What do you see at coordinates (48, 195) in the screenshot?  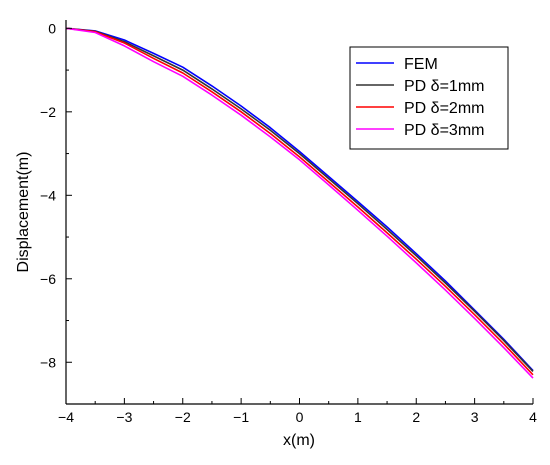 I see `y-tick-label: −4` at bounding box center [48, 195].